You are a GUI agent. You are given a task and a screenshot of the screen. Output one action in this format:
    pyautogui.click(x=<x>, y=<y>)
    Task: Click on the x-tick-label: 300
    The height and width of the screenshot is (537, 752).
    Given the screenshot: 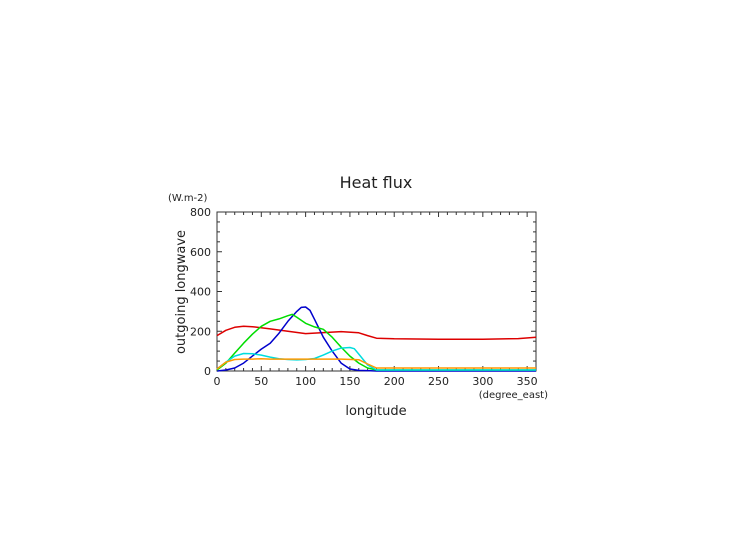 What is the action you would take?
    pyautogui.click(x=482, y=381)
    